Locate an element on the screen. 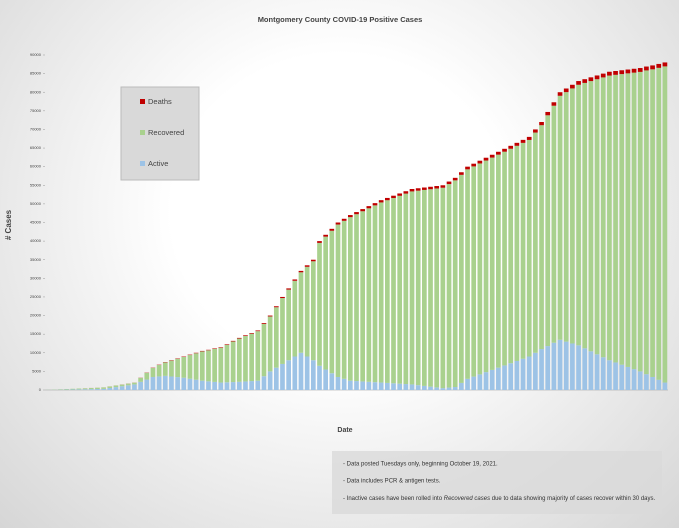  y-tick-label: 30000 is located at coordinates (36, 277).